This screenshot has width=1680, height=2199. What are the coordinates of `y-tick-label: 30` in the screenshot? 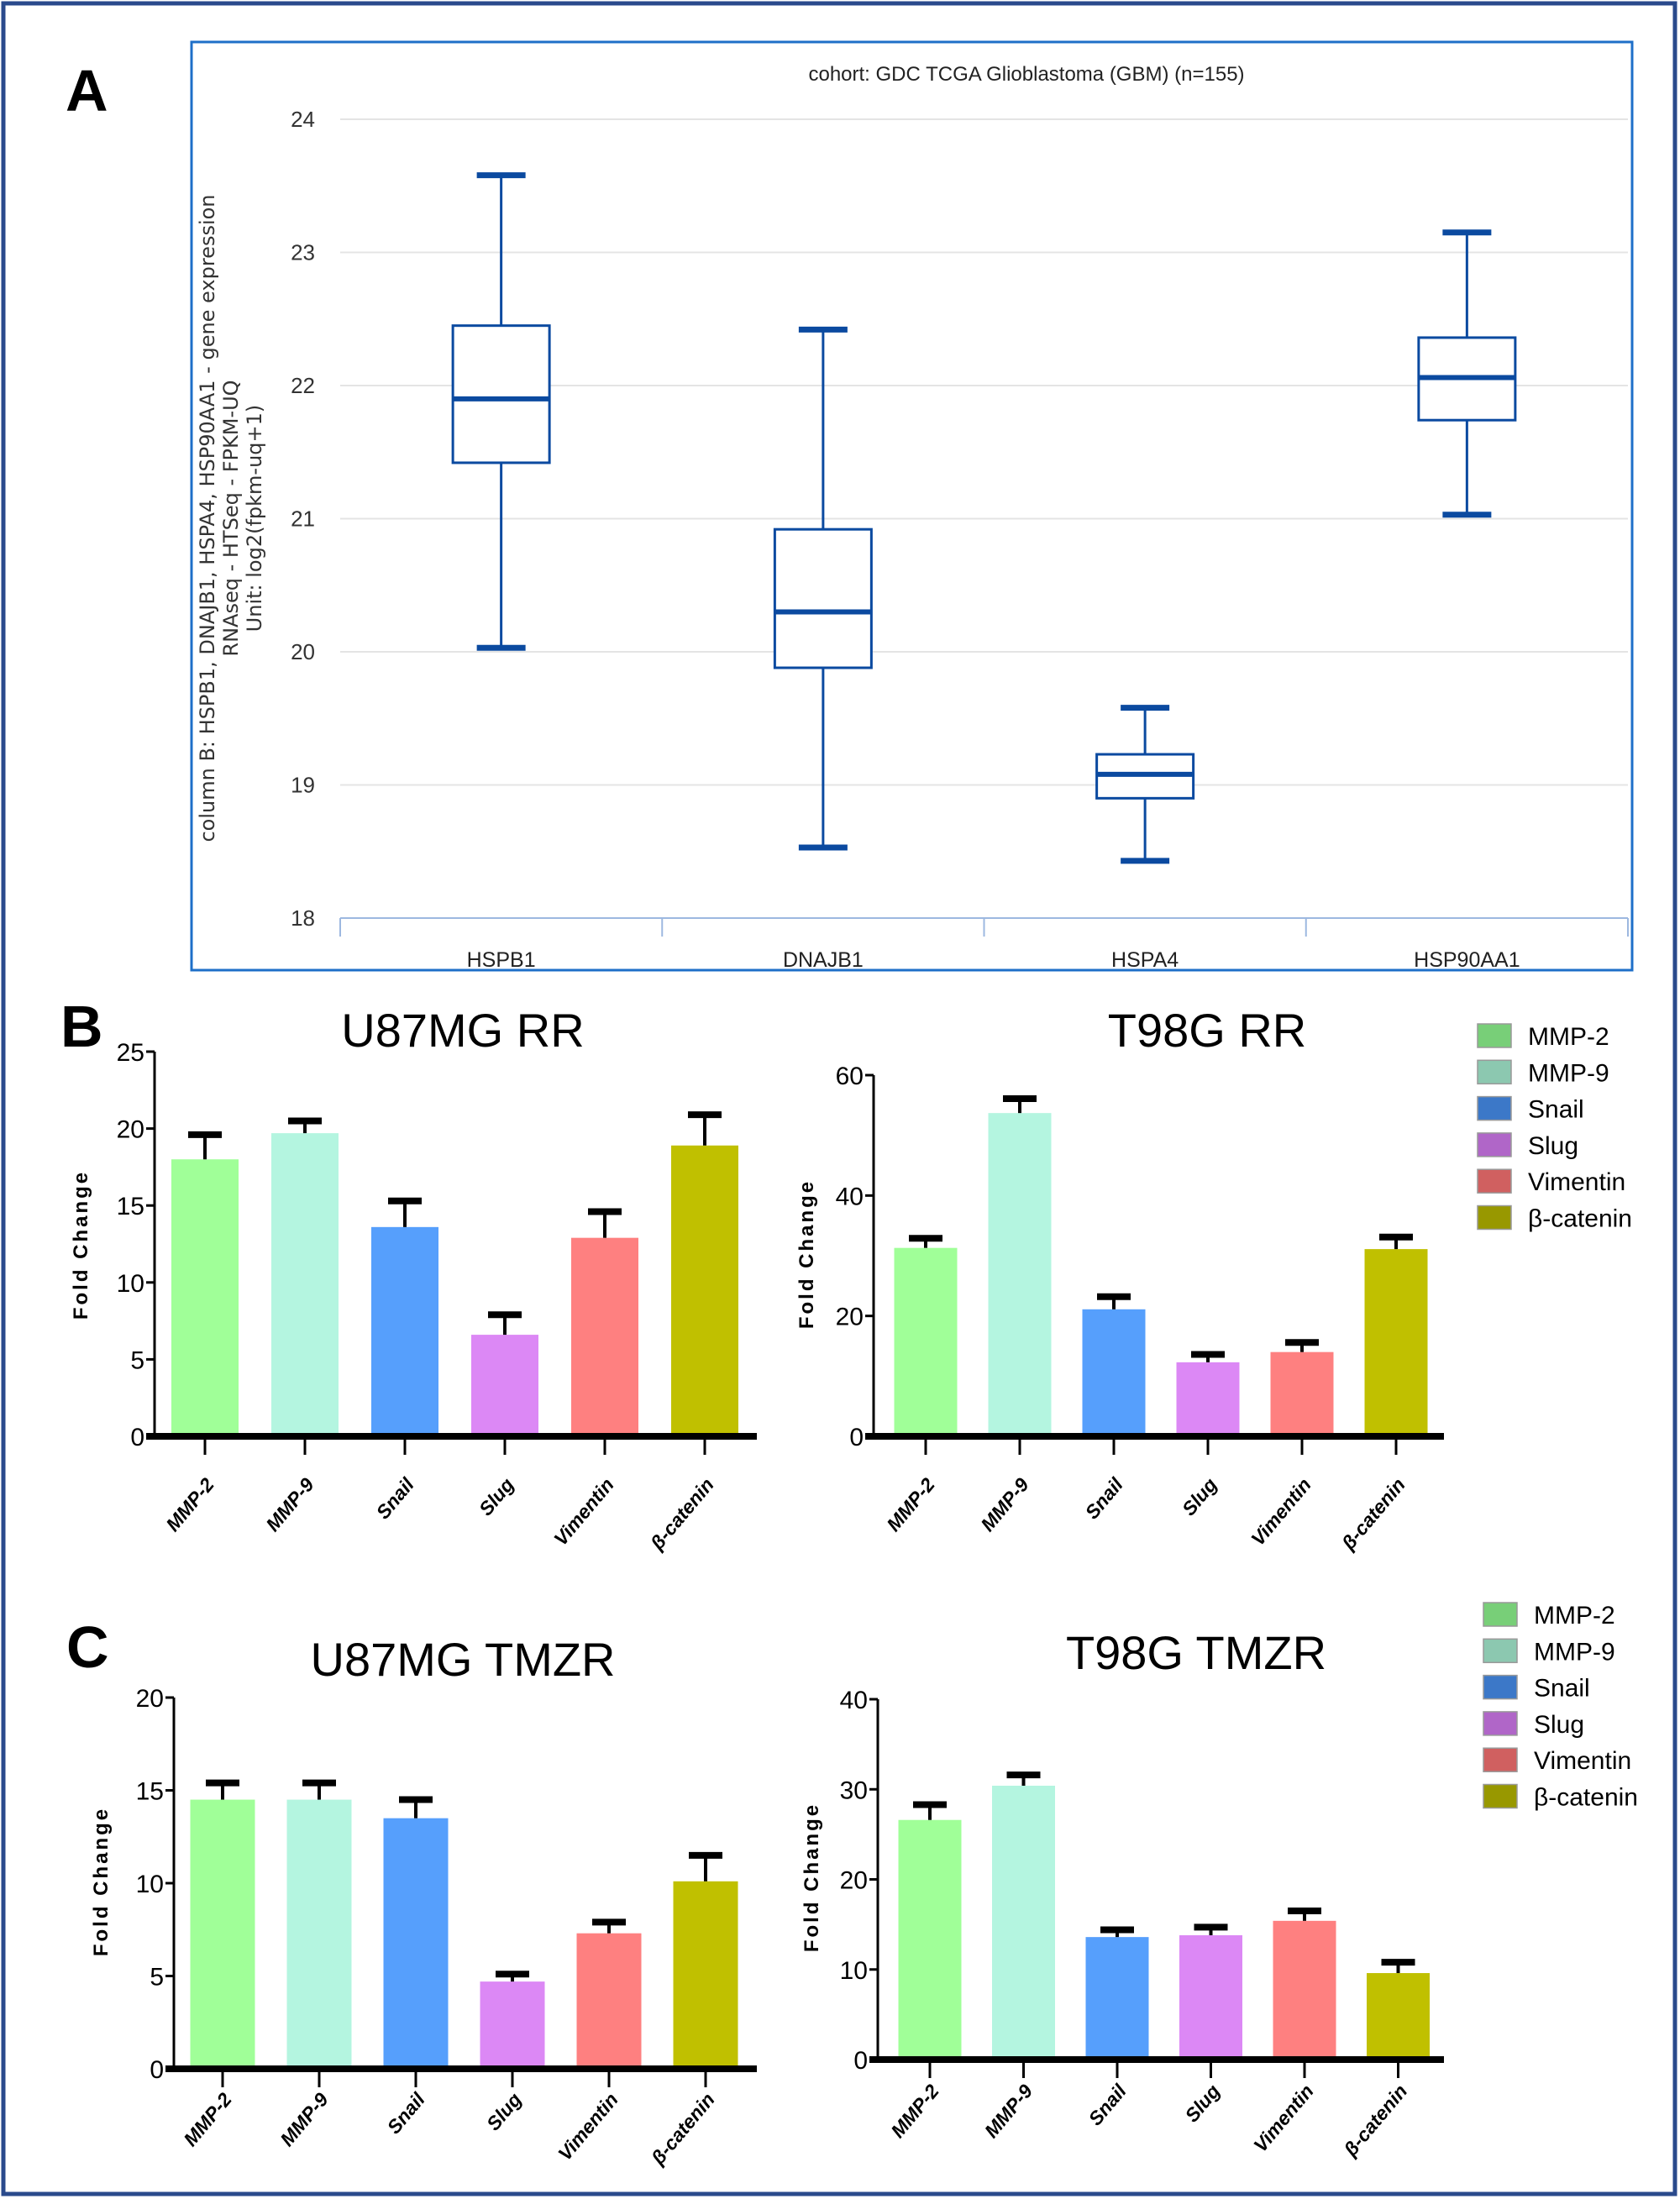 It's located at (854, 1790).